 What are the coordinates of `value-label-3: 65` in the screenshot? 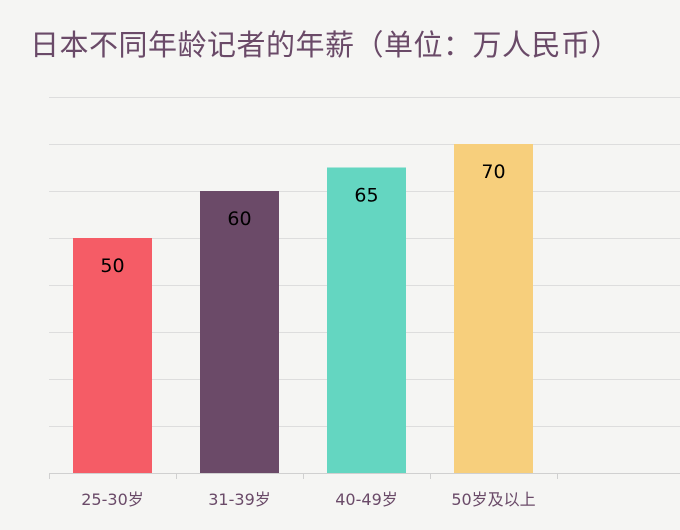 It's located at (366, 196).